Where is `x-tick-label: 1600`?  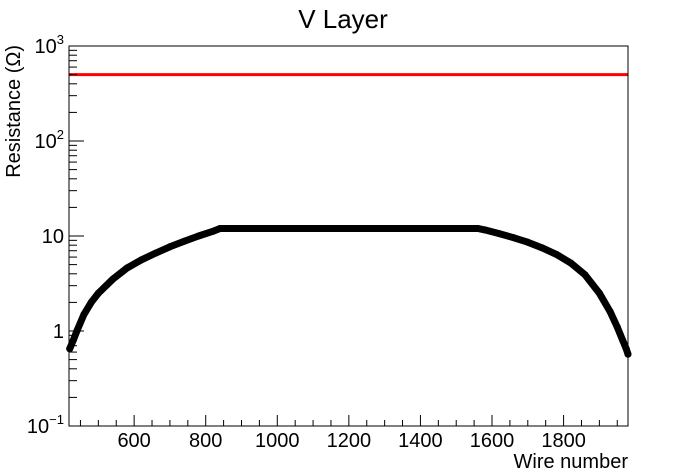 x-tick-label: 1600 is located at coordinates (492, 441).